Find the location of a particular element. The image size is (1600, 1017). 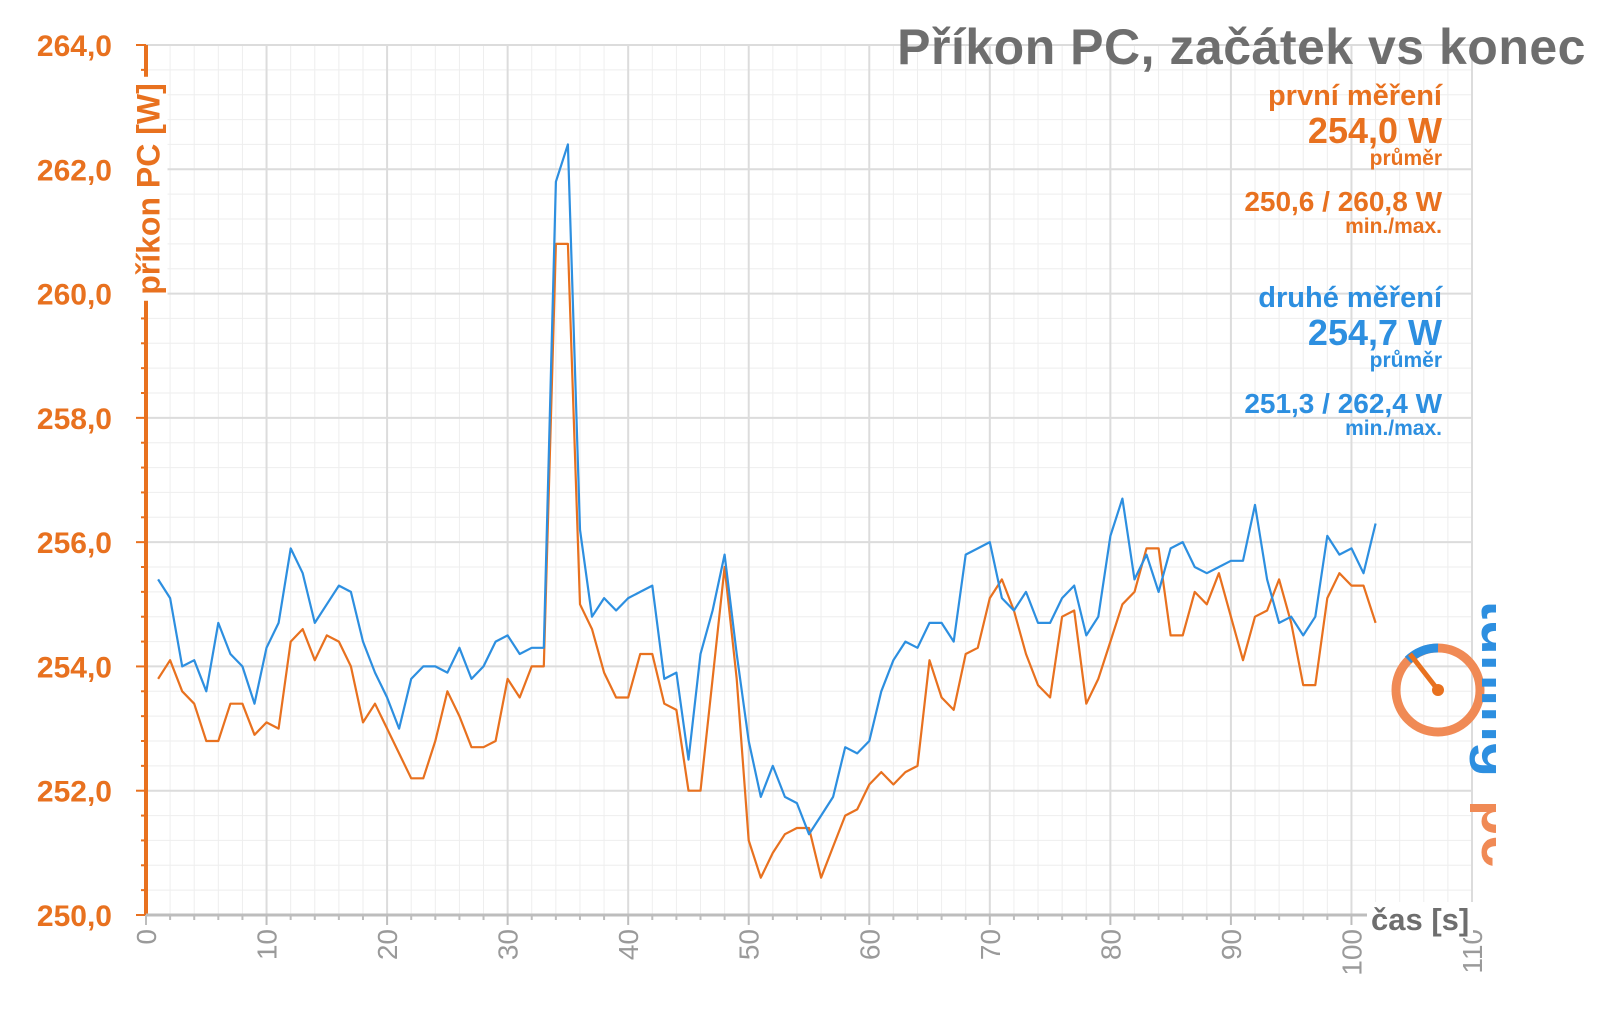

gauge-needle-icon is located at coordinates (1424, 672).